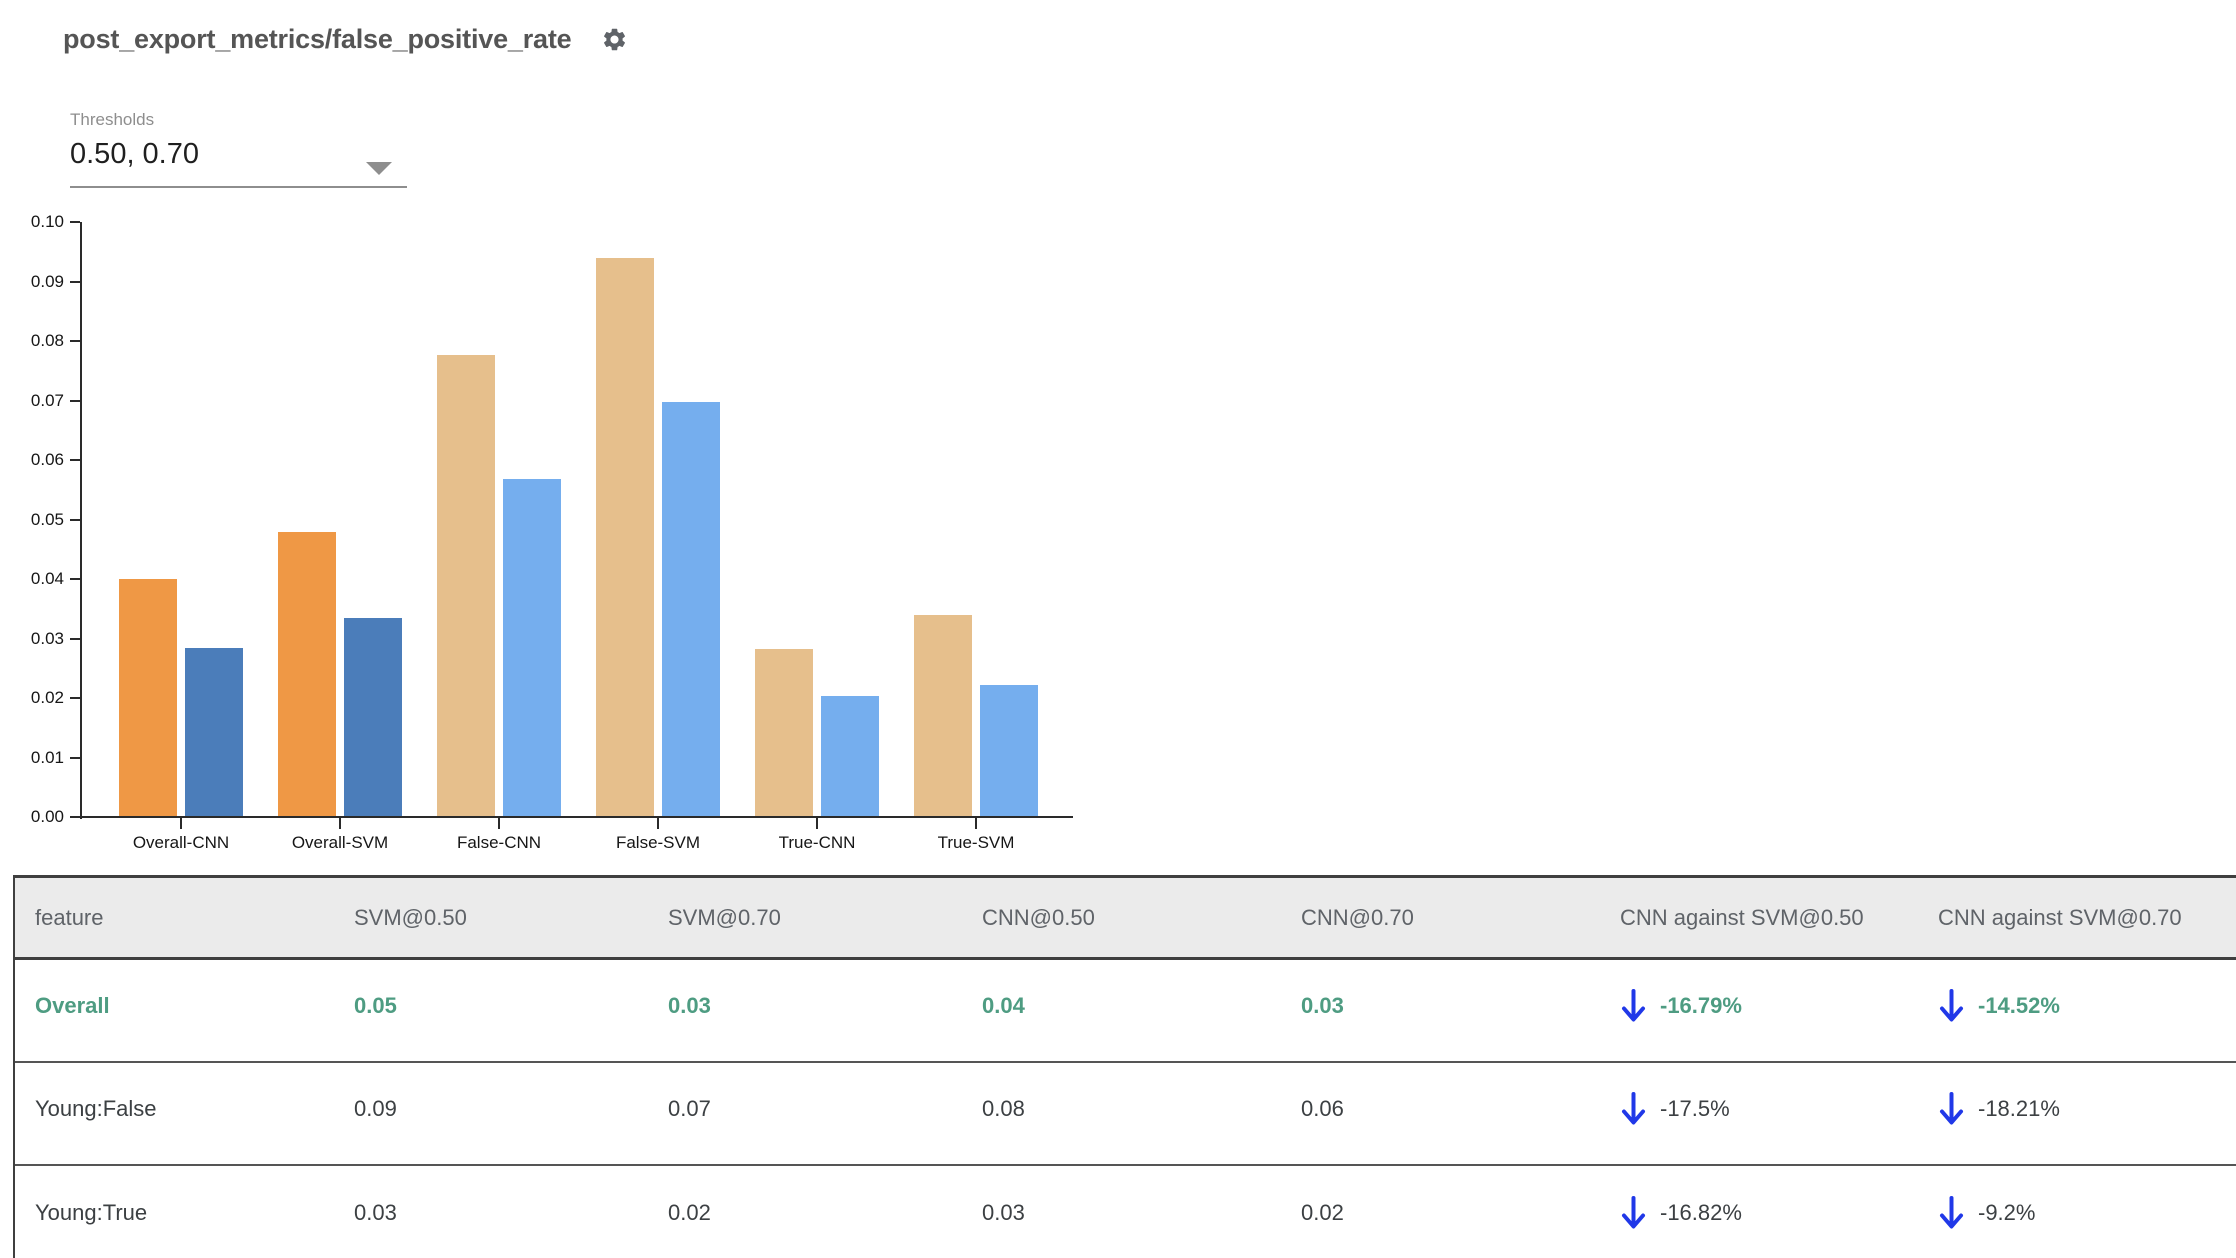  I want to click on column-header-cnn-vs-svm-070: CNN against SVM@0.70, so click(2060, 917).